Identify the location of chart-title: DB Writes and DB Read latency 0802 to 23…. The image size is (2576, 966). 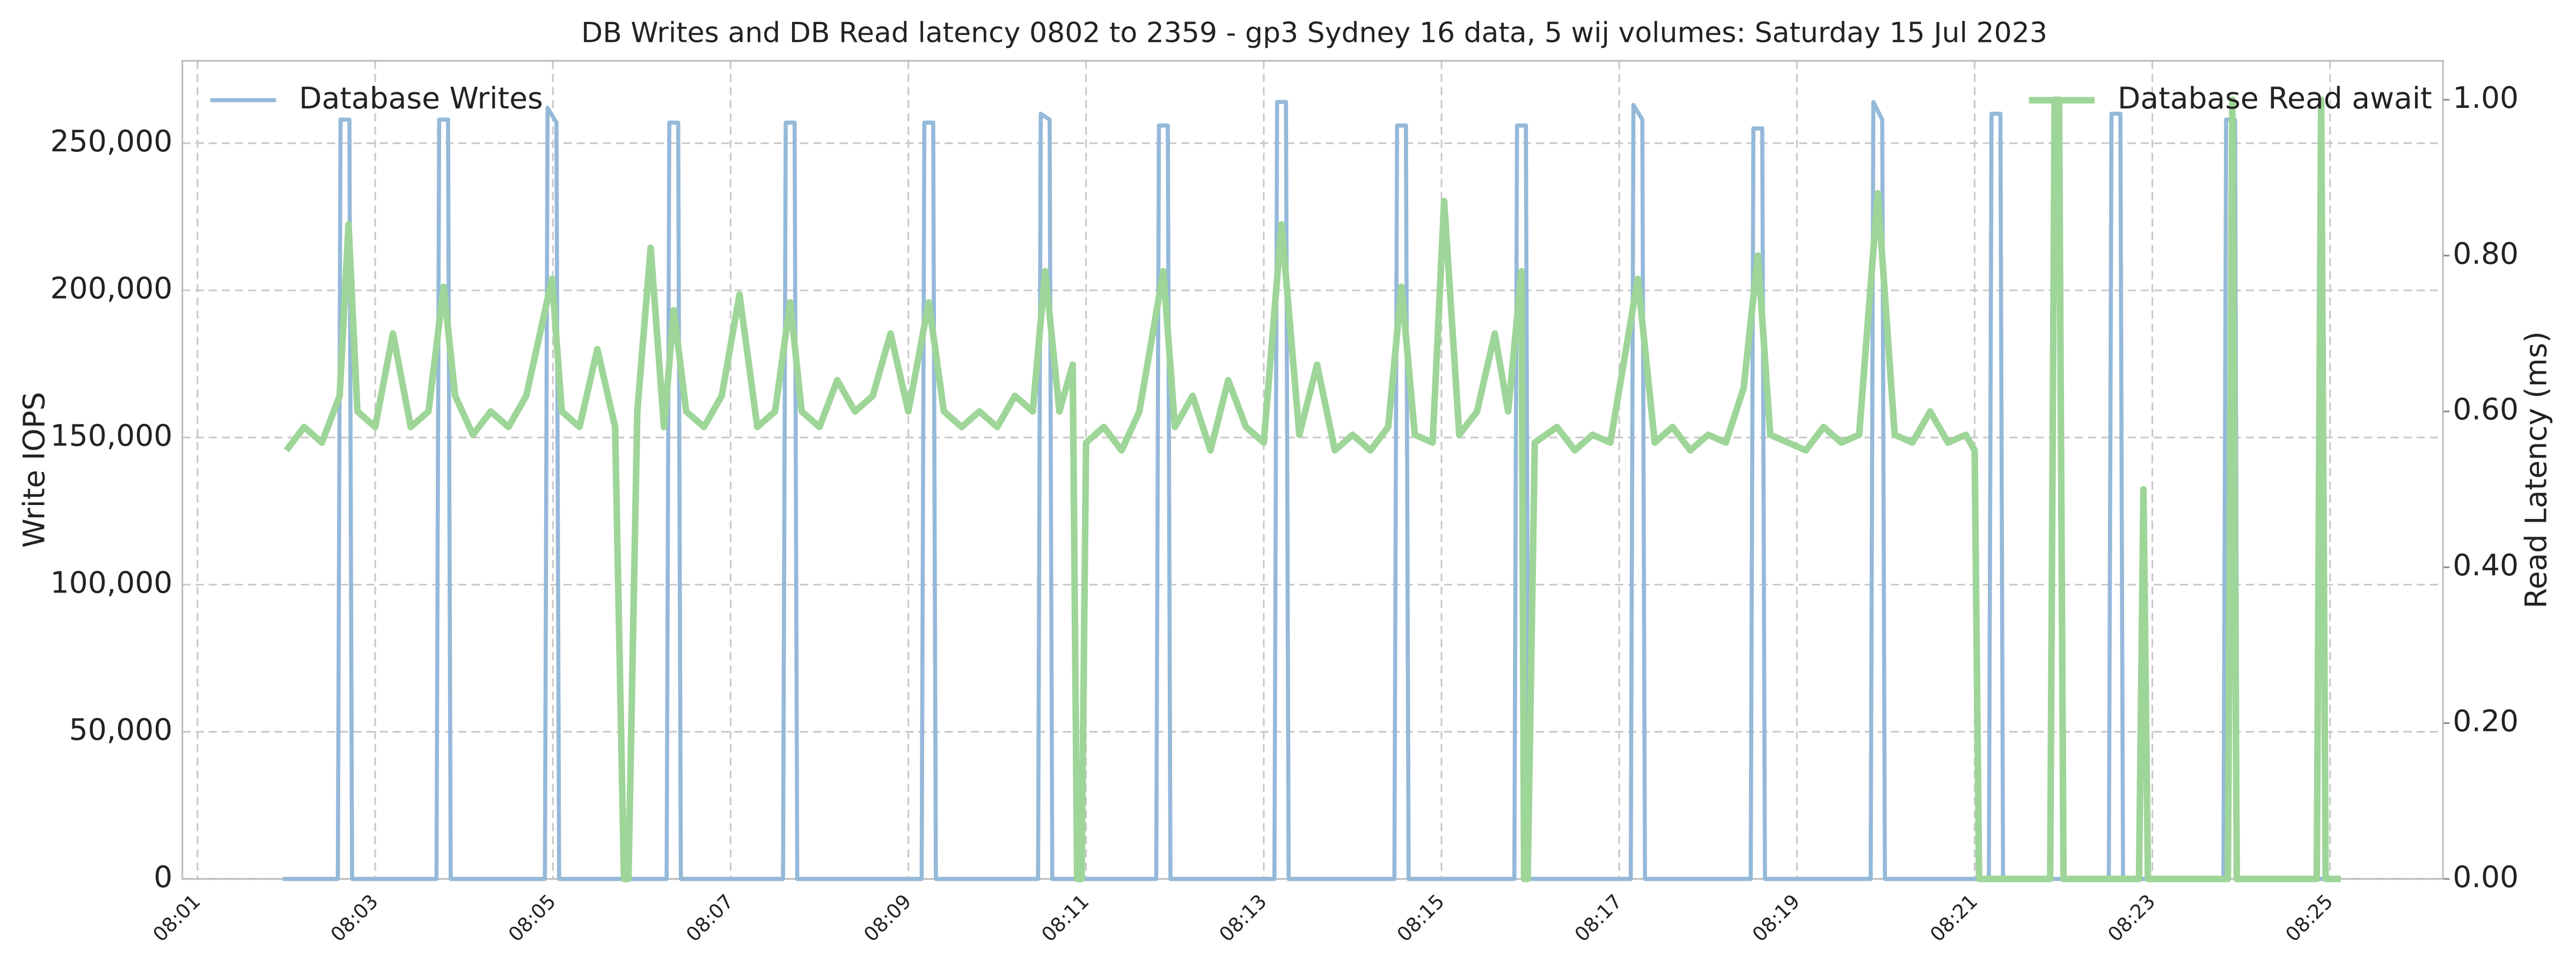
(1314, 33).